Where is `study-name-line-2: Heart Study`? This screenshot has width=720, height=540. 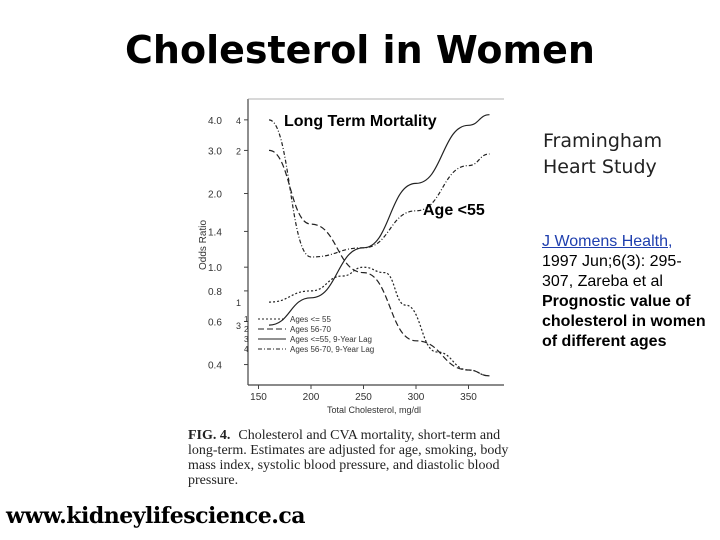 study-name-line-2: Heart Study is located at coordinates (600, 167).